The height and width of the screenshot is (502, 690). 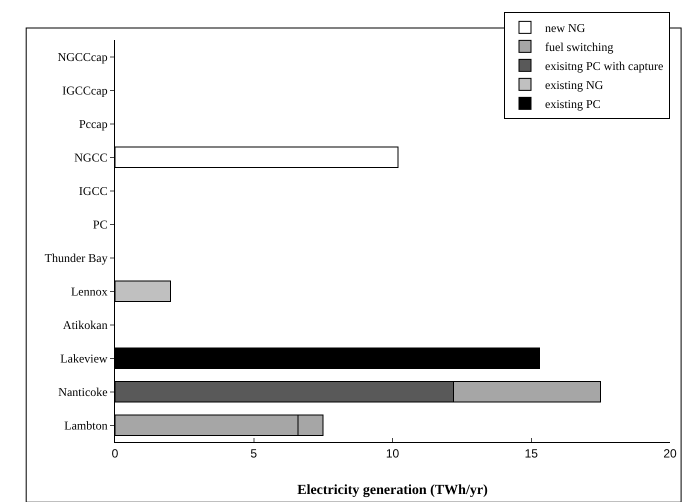 What do you see at coordinates (85, 90) in the screenshot?
I see `y-tick-label: IGCCcap` at bounding box center [85, 90].